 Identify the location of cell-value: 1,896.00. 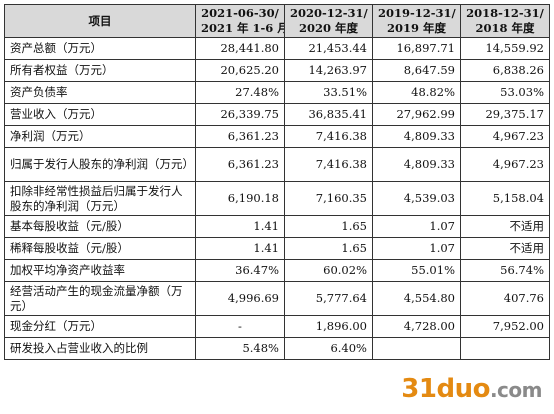
(328, 326).